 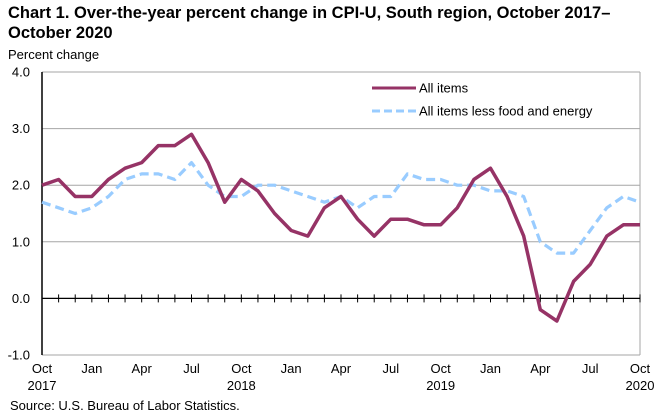 I want to click on x-tick-label-year: 2018, so click(x=241, y=385).